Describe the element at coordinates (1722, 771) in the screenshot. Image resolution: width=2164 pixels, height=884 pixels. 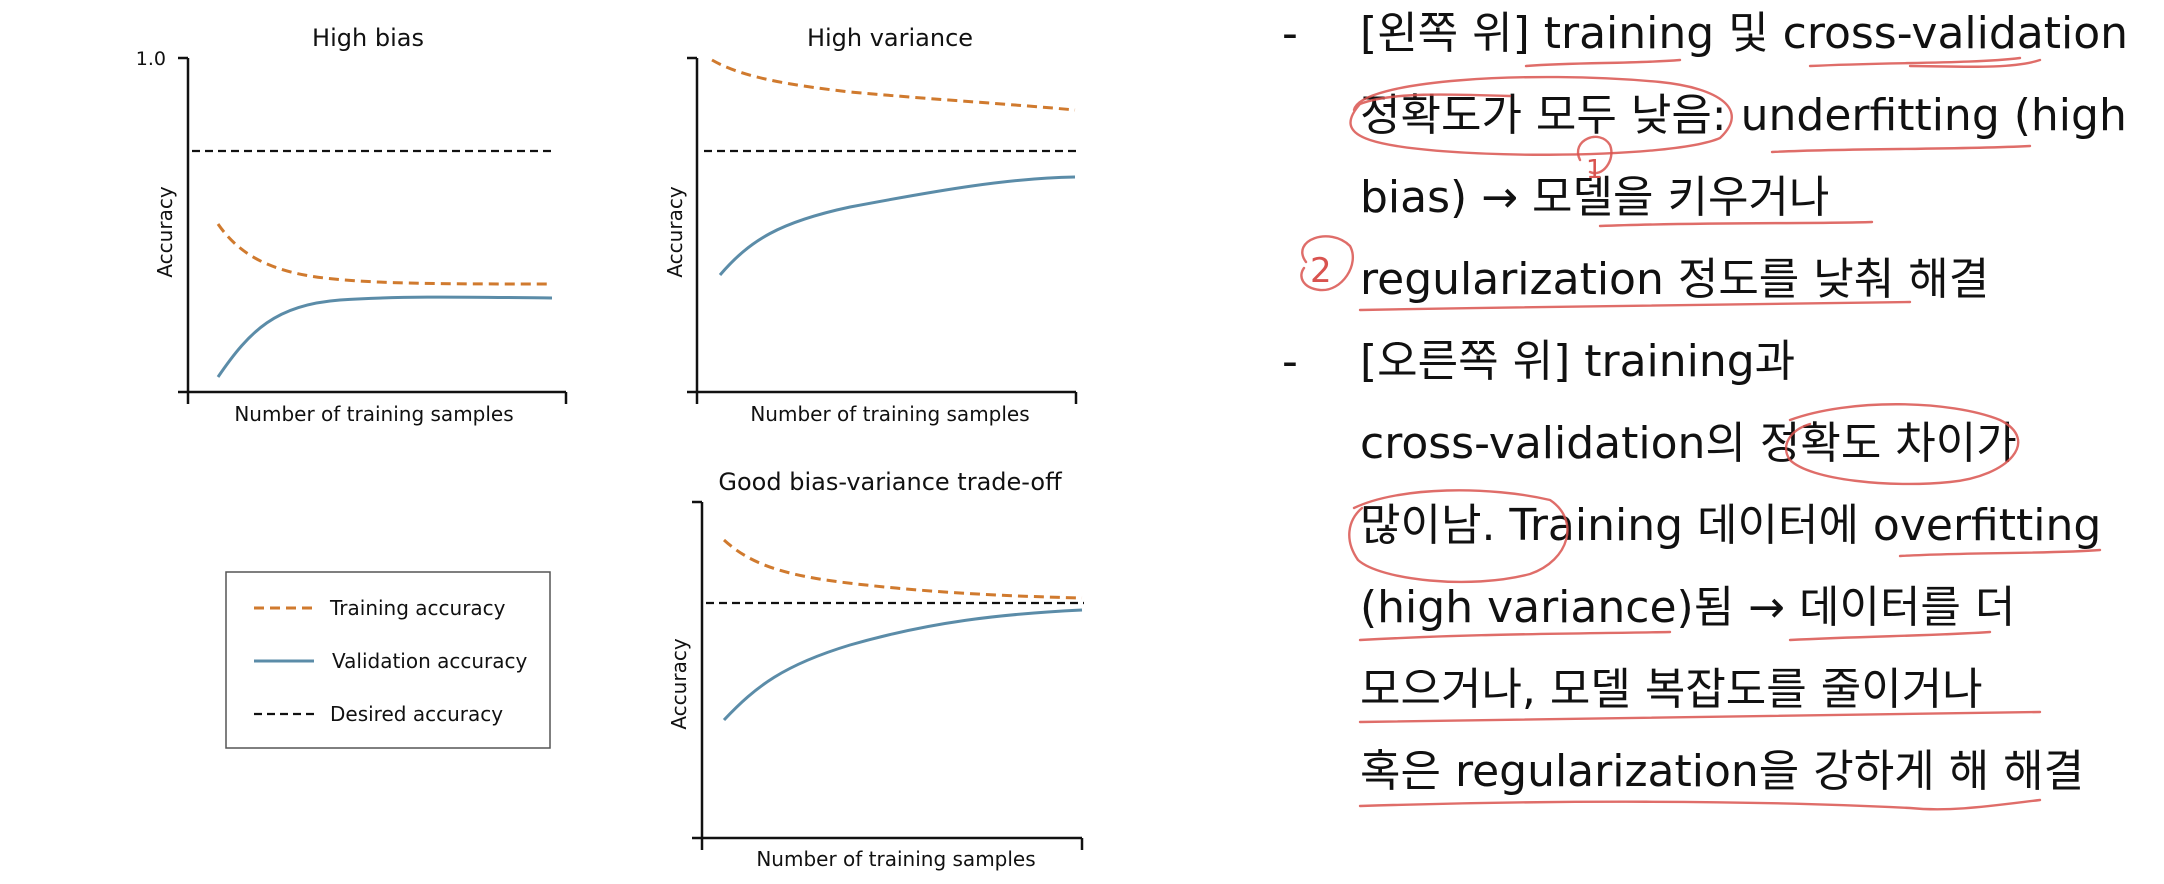
I see `bullet2-line: 혹은 regularization을 강하게 해 해결` at that location.